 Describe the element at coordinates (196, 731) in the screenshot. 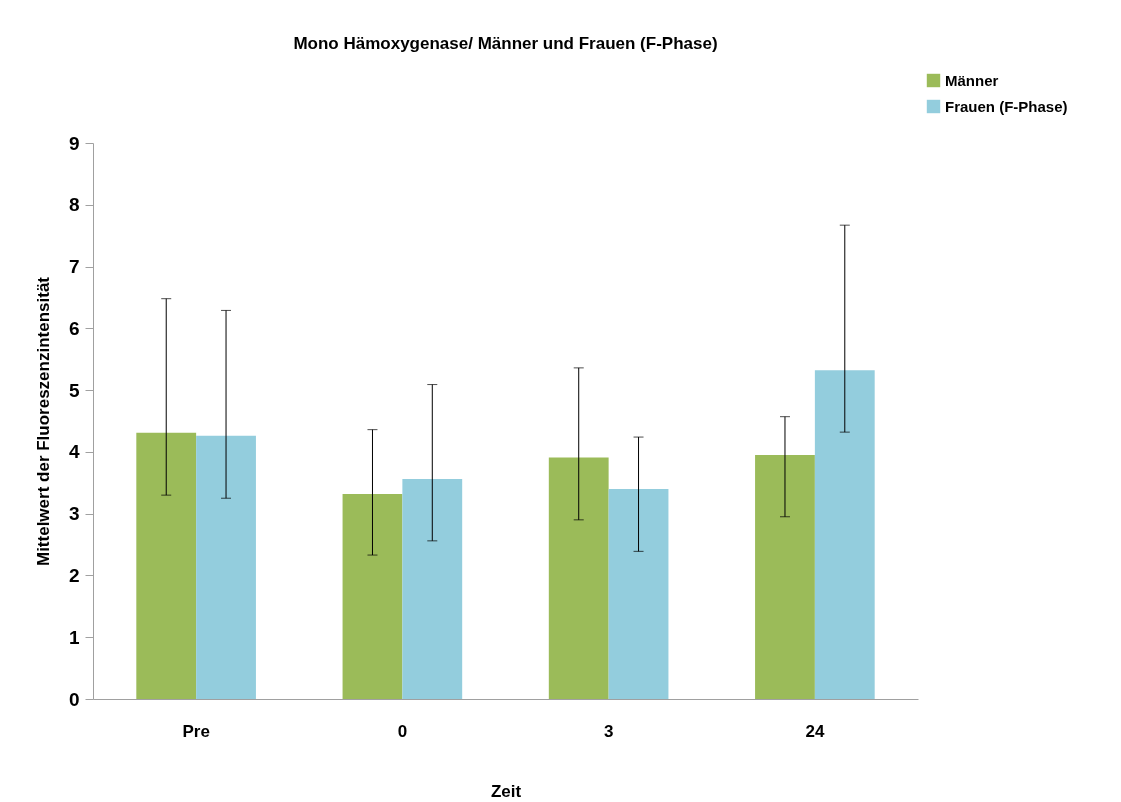

I see `x-tick-label: Pre` at that location.